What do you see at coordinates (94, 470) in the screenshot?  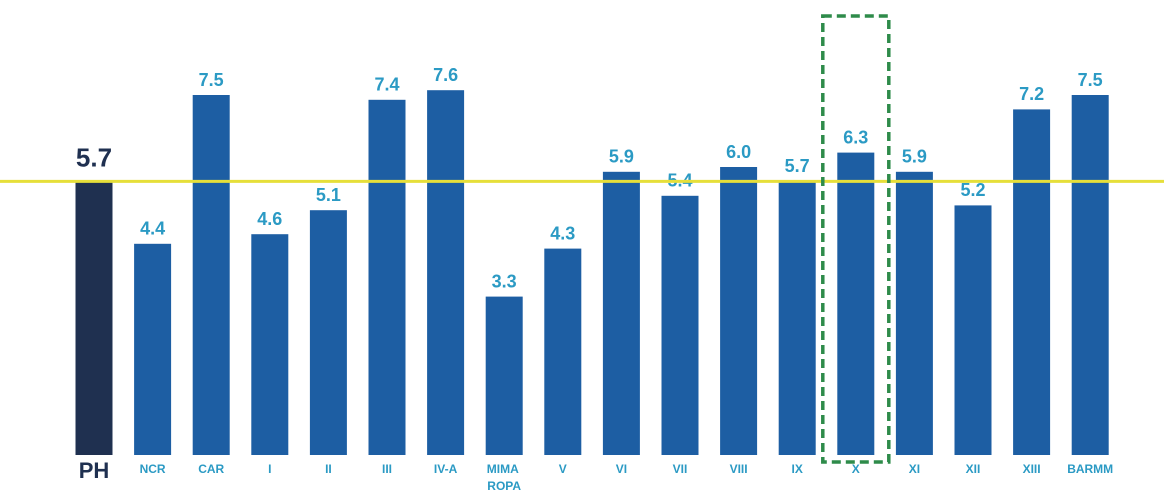 I see `x-tick-label: PH` at bounding box center [94, 470].